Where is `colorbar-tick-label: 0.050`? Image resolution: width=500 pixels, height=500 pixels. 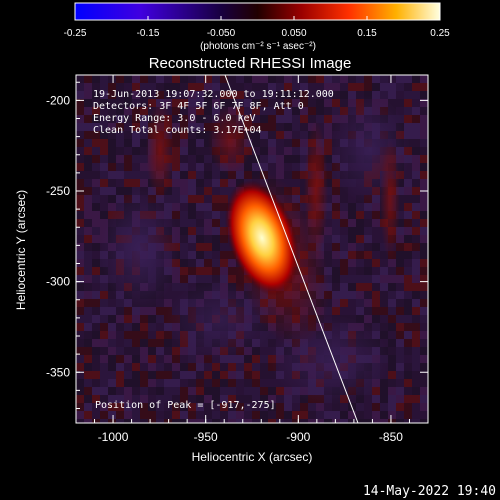
colorbar-tick-label: 0.050 is located at coordinates (293, 33).